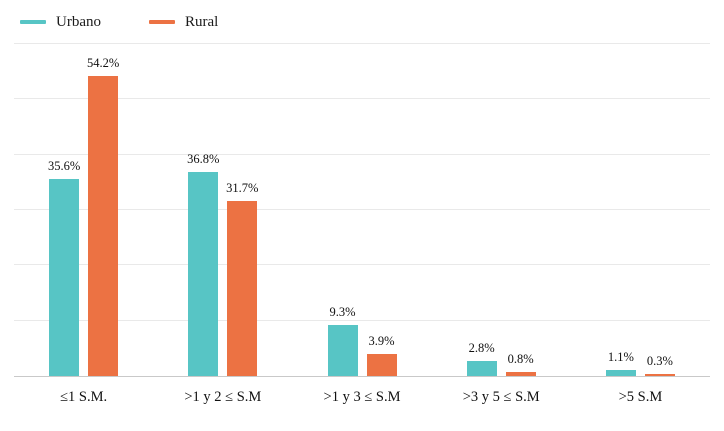  Describe the element at coordinates (242, 187) in the screenshot. I see `bar-value-label: 31.7%` at that location.